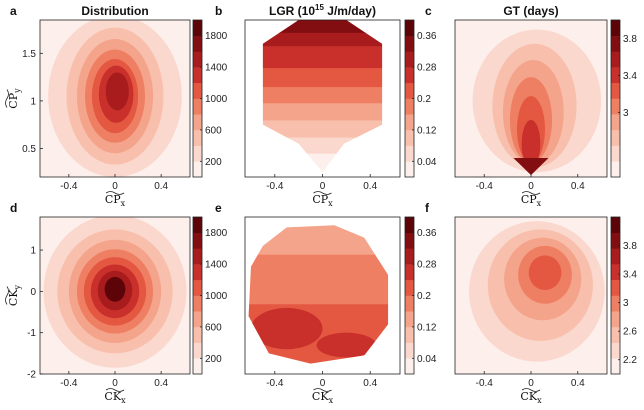 Image resolution: width=644 pixels, height=410 pixels. Describe the element at coordinates (216, 36) in the screenshot. I see `colorbar-tick-label: 1800` at that location.